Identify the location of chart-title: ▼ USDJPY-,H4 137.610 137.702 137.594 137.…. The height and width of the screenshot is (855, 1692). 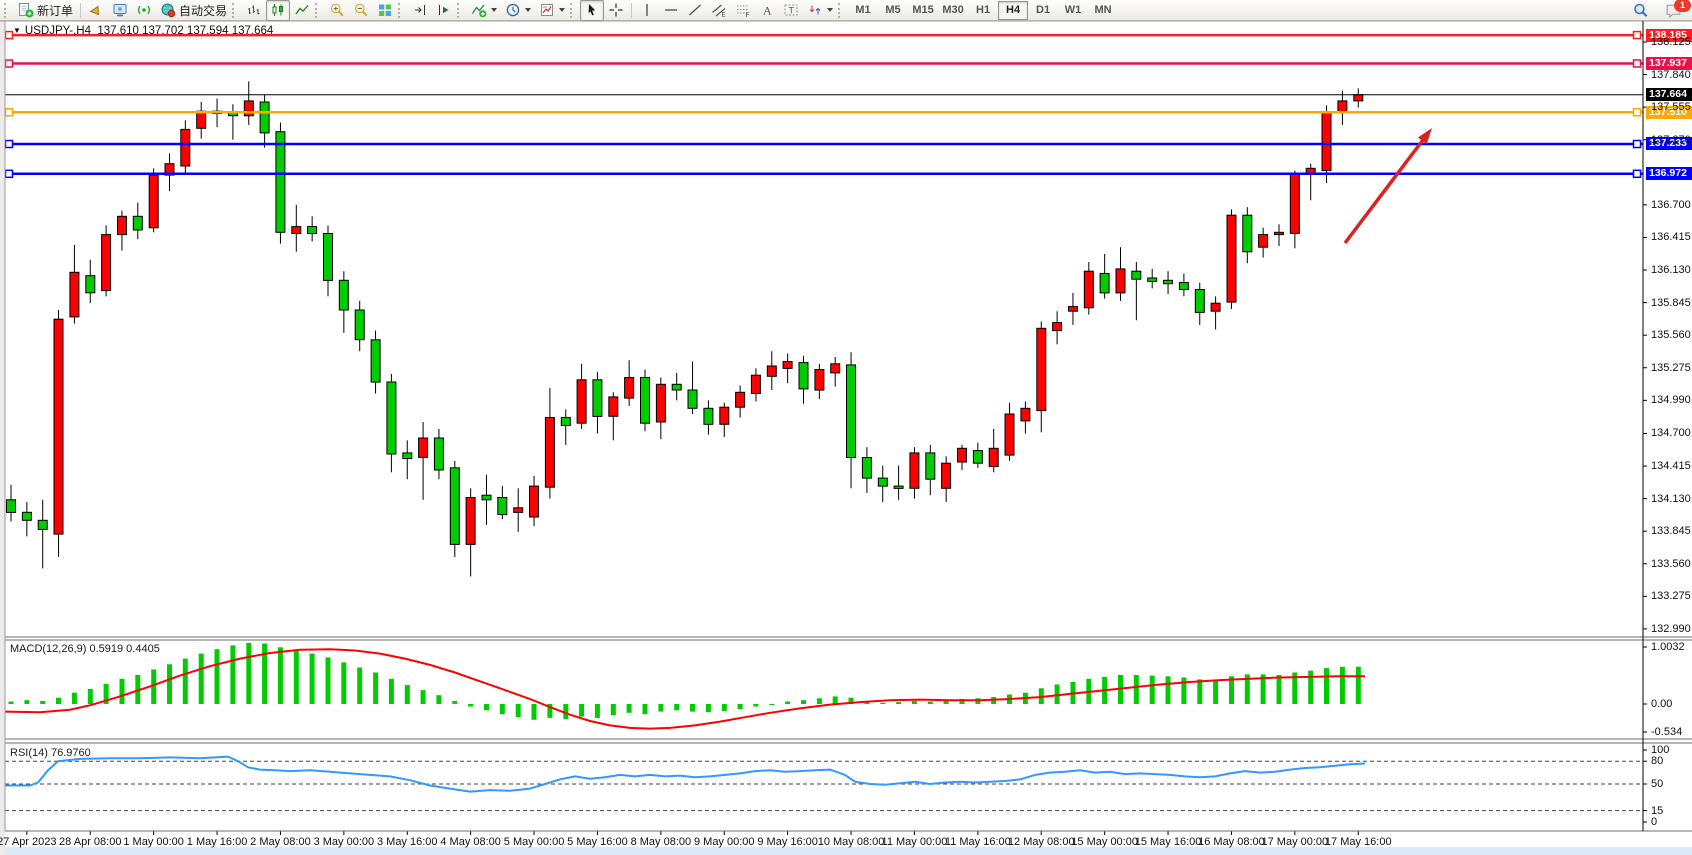
(143, 31).